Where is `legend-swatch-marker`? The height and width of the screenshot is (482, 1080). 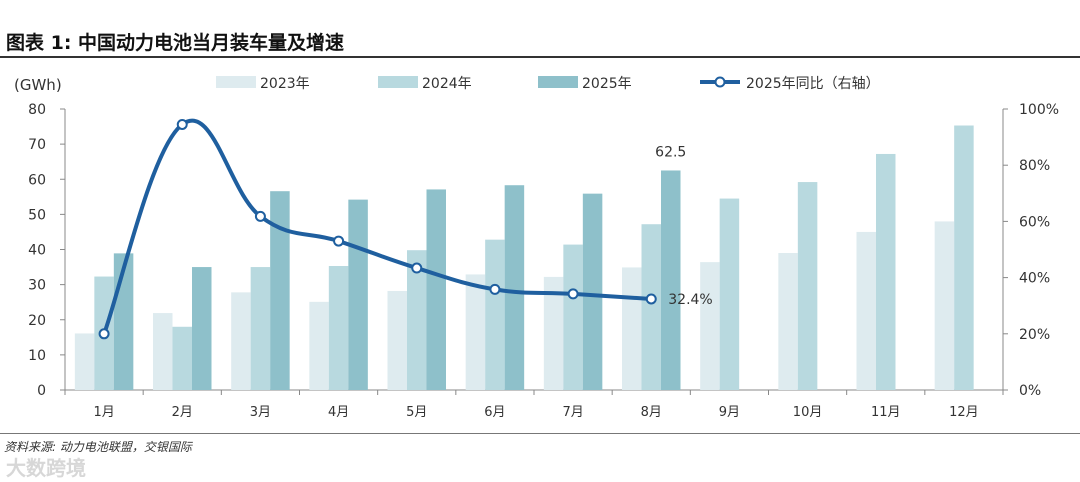
legend-swatch-marker is located at coordinates (720, 82).